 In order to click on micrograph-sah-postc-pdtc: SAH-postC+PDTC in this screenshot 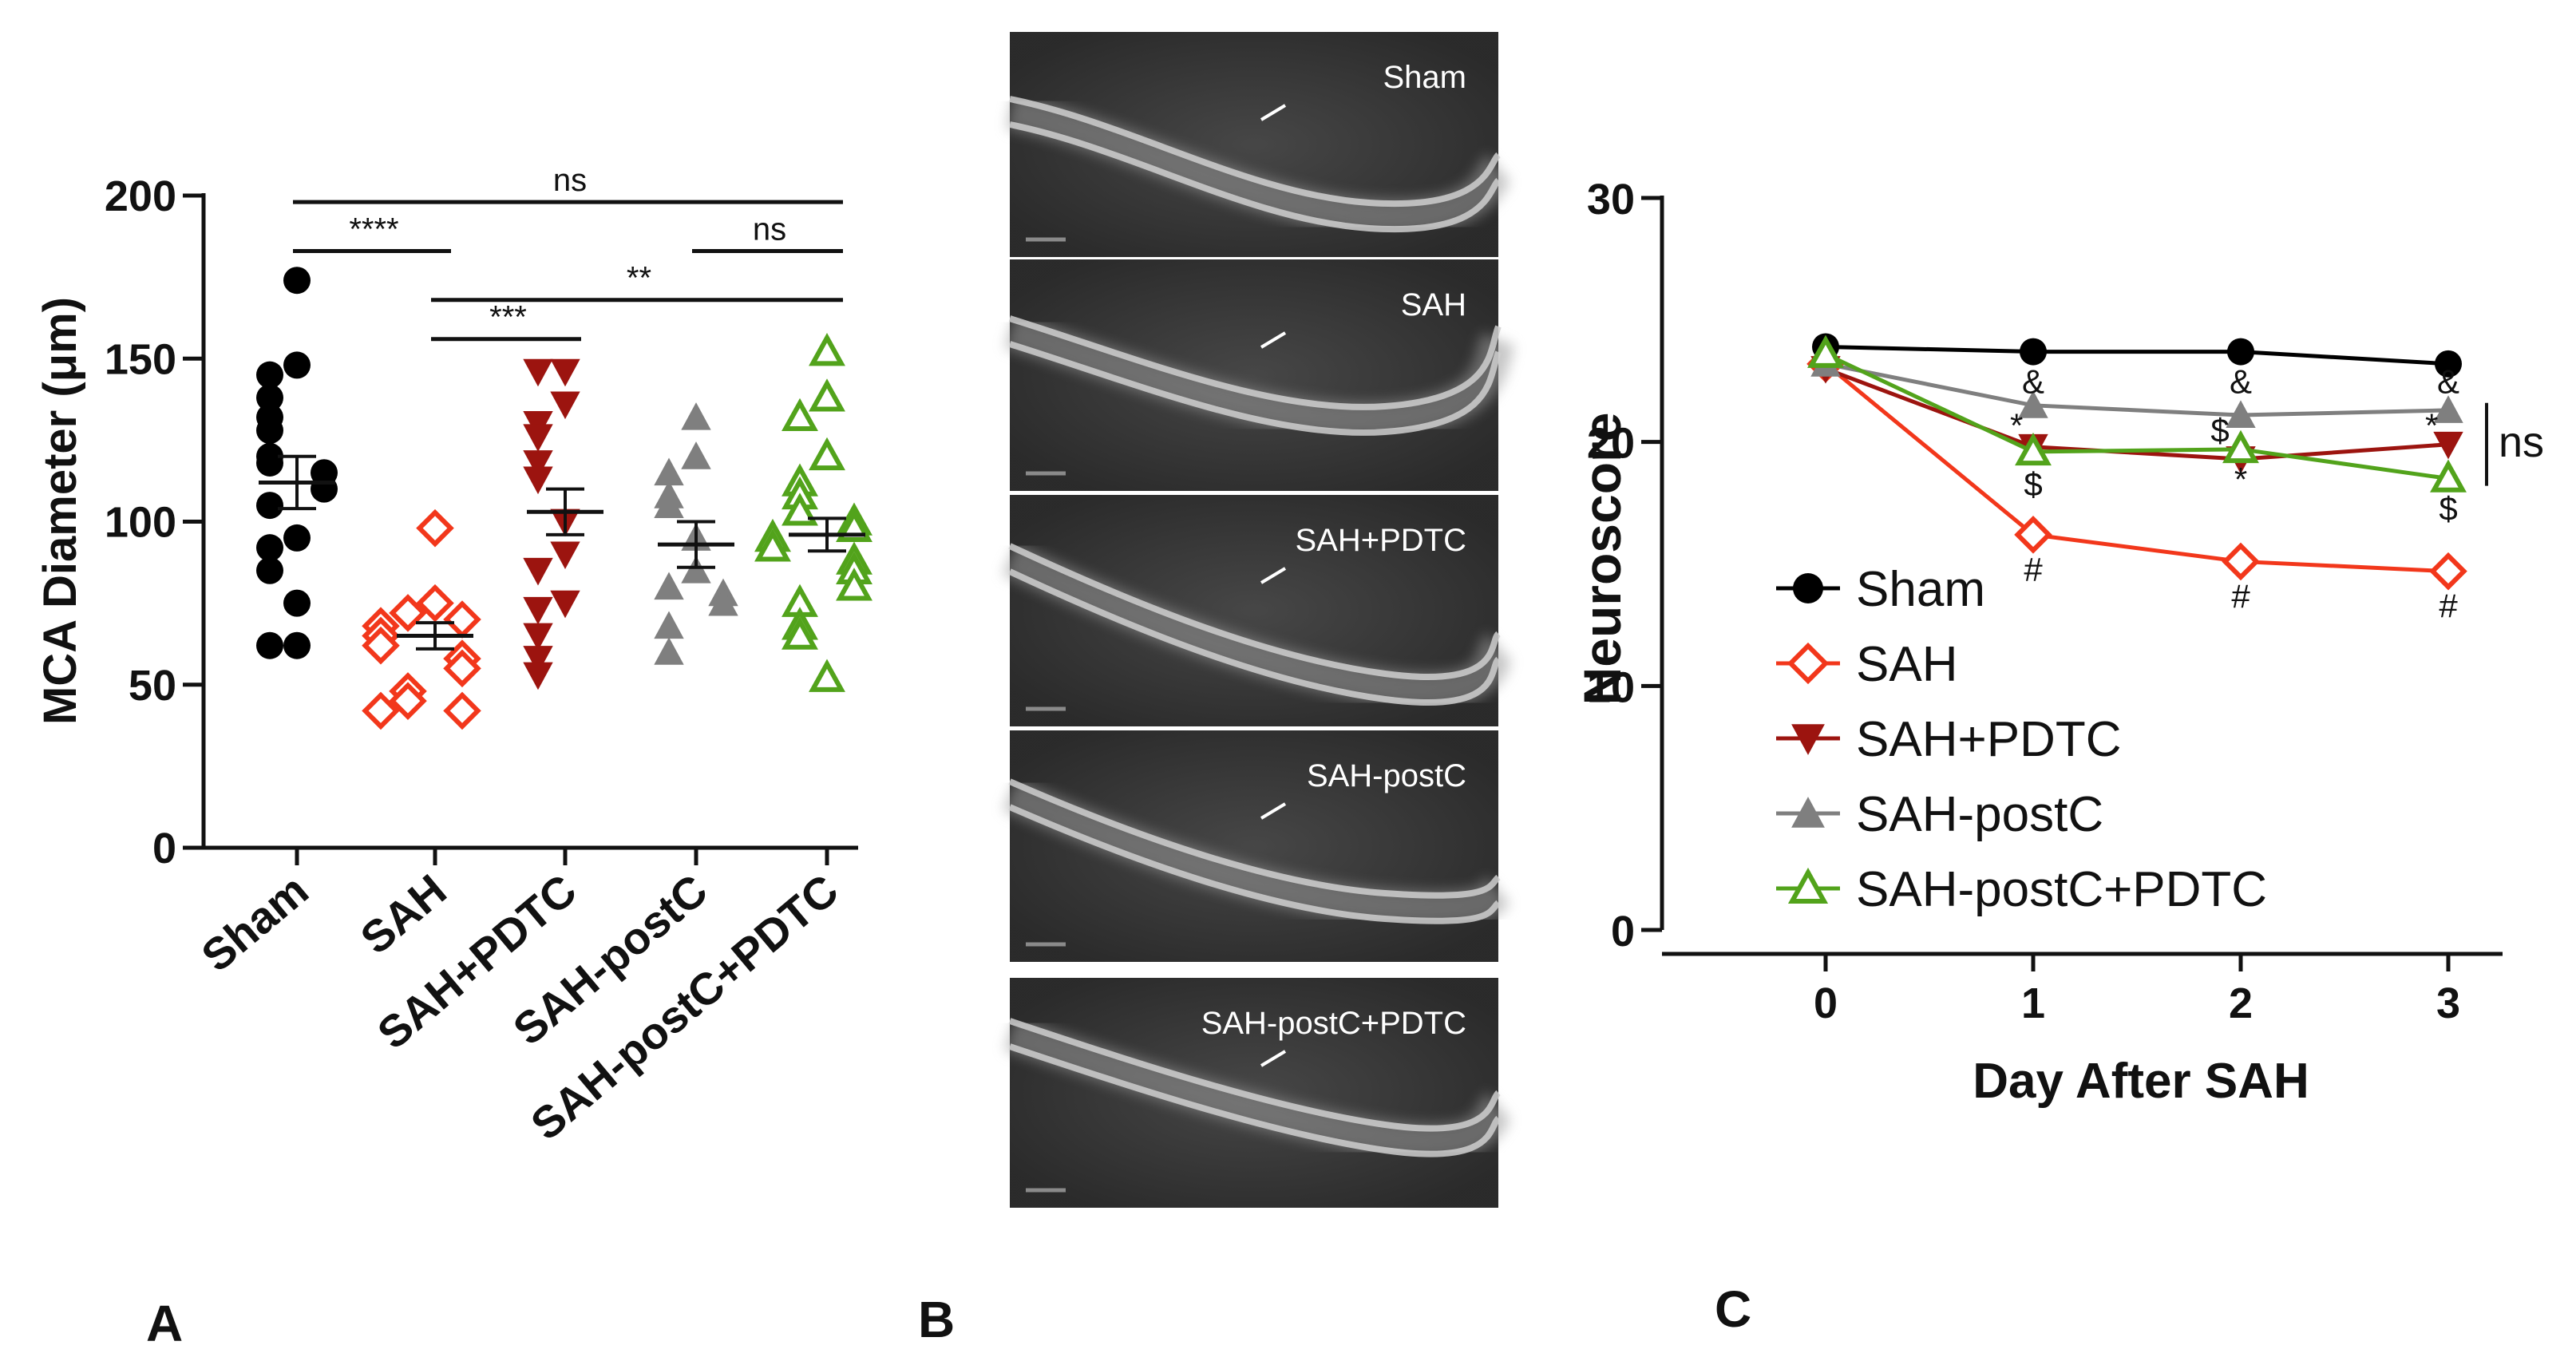, I will do `click(1258, 1093)`.